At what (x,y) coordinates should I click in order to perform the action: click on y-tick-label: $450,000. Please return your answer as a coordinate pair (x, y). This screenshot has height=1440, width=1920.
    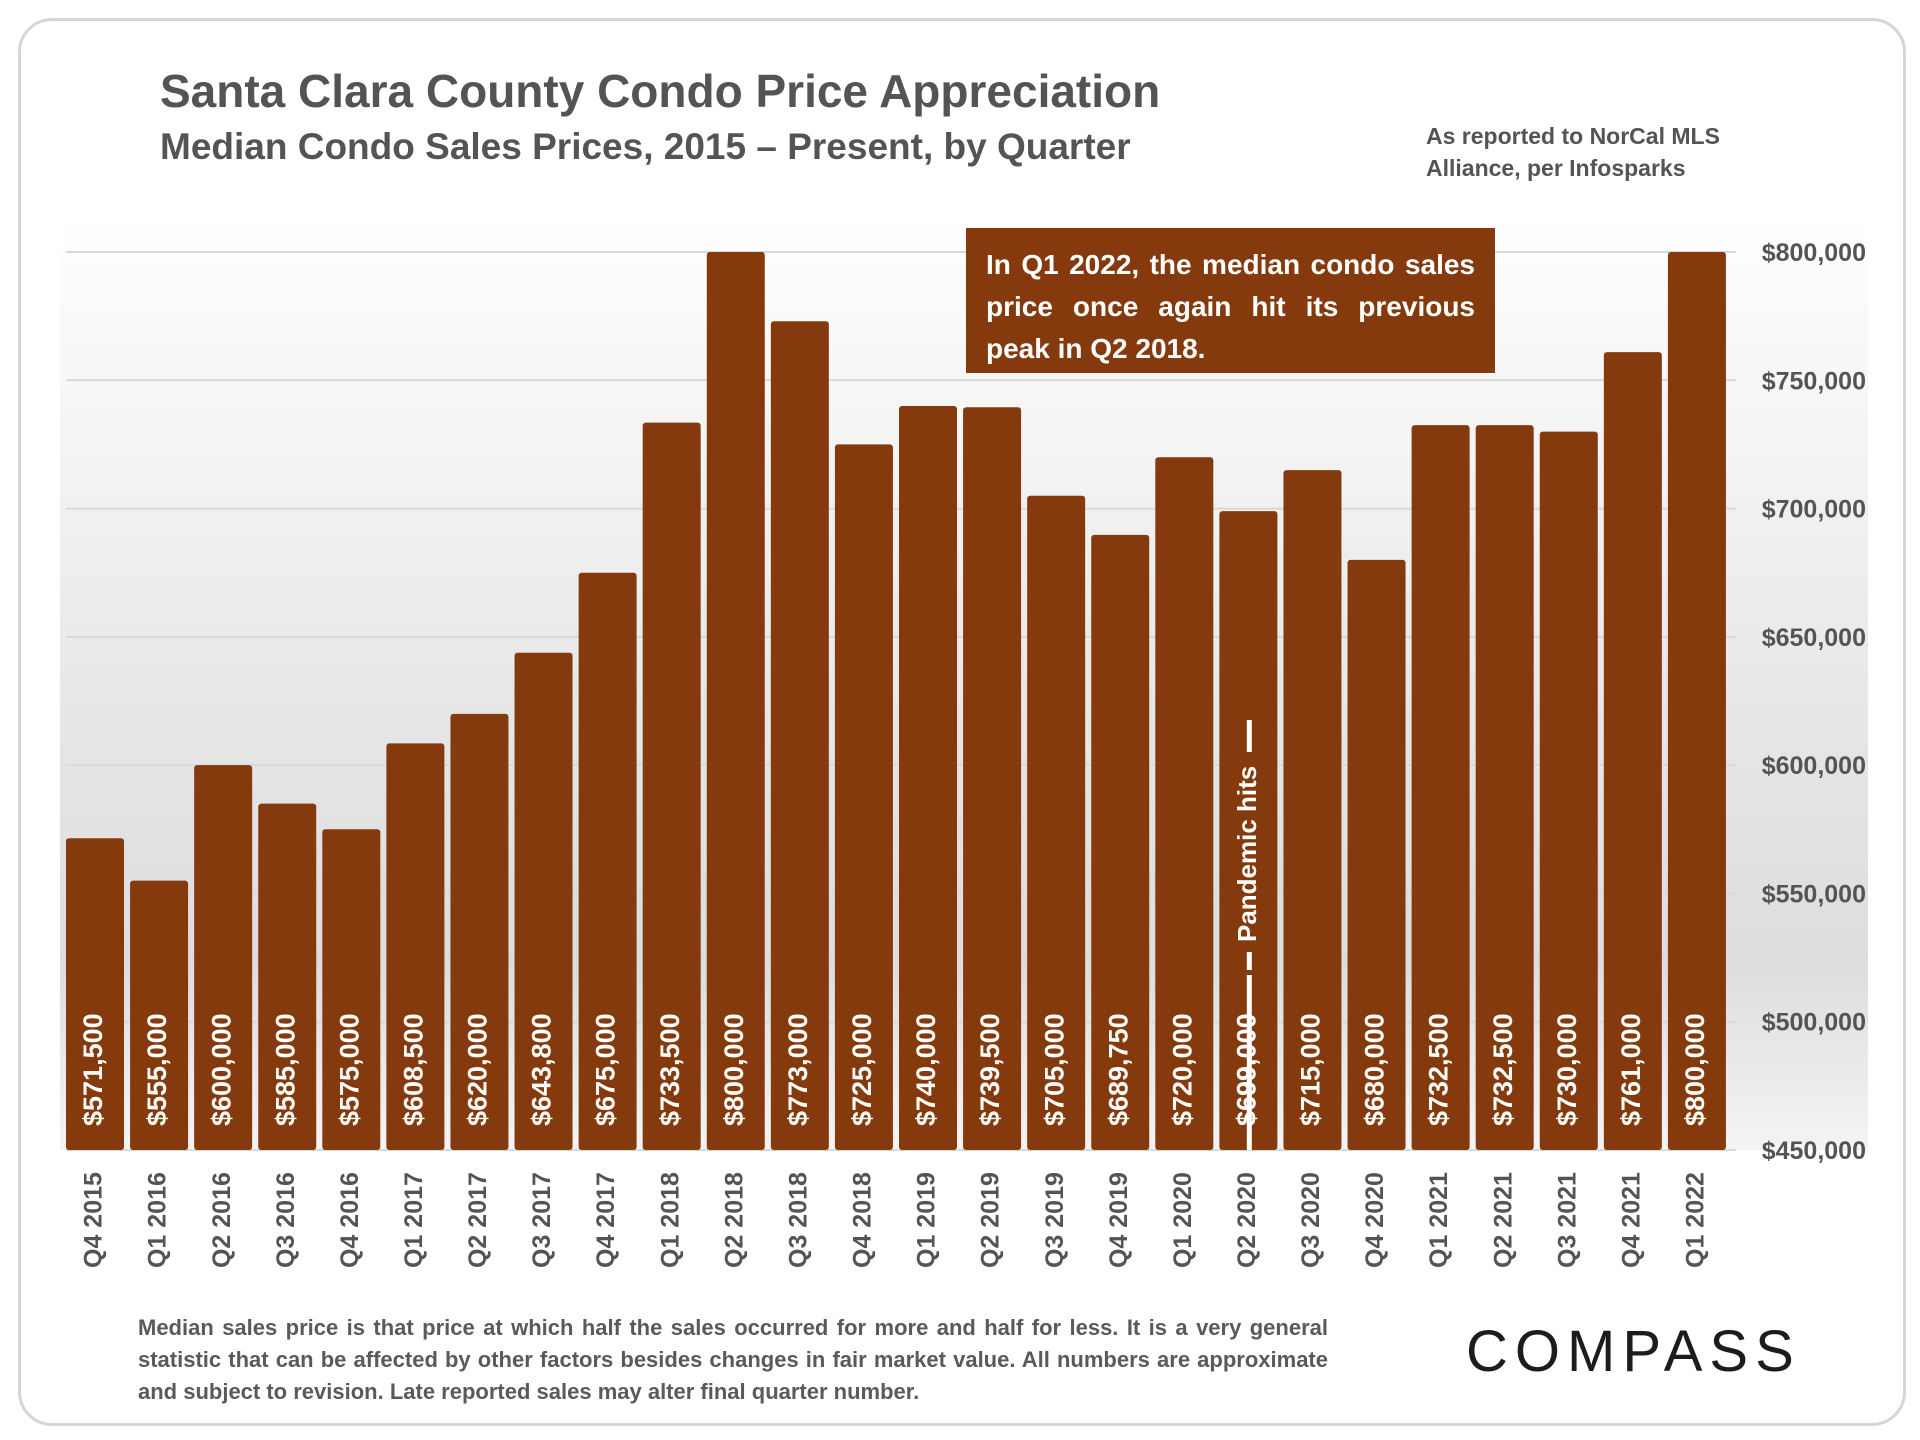
    Looking at the image, I should click on (1814, 1151).